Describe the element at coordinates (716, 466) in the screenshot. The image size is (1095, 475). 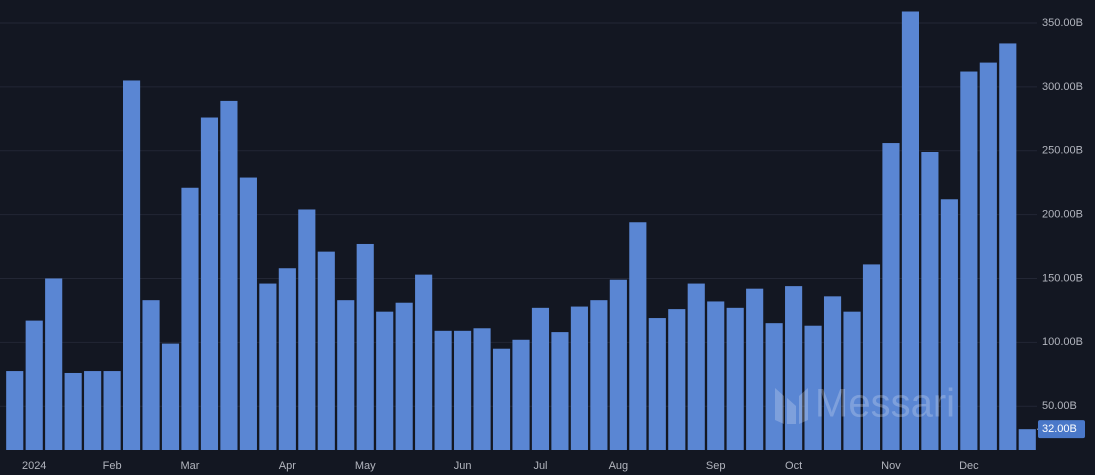
I see `x-tick-label: Sep` at that location.